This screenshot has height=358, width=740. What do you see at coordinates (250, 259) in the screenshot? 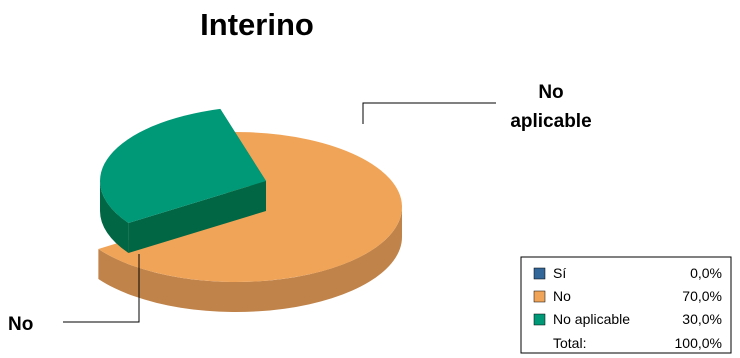
I see `pie-side-no` at bounding box center [250, 259].